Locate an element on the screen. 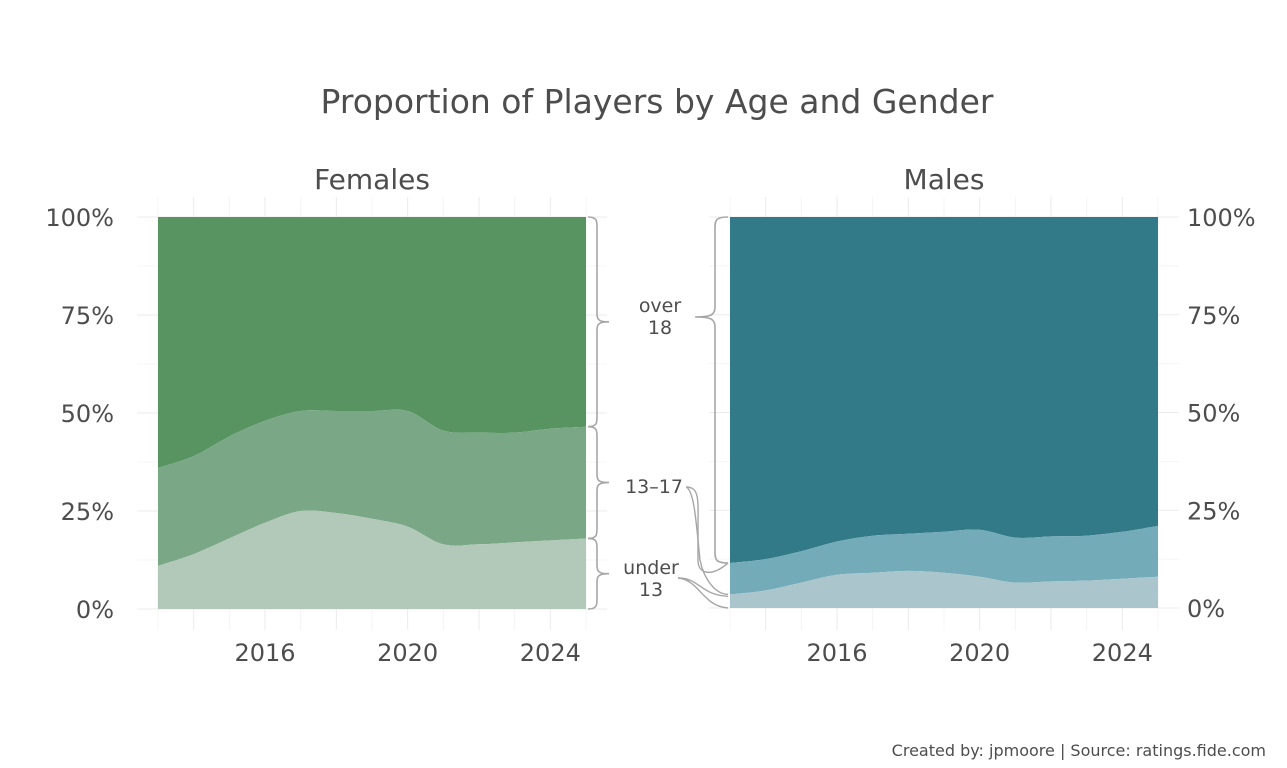 The image size is (1287, 768). chart-title: Proportion of Players by Age and Gender is located at coordinates (657, 101).